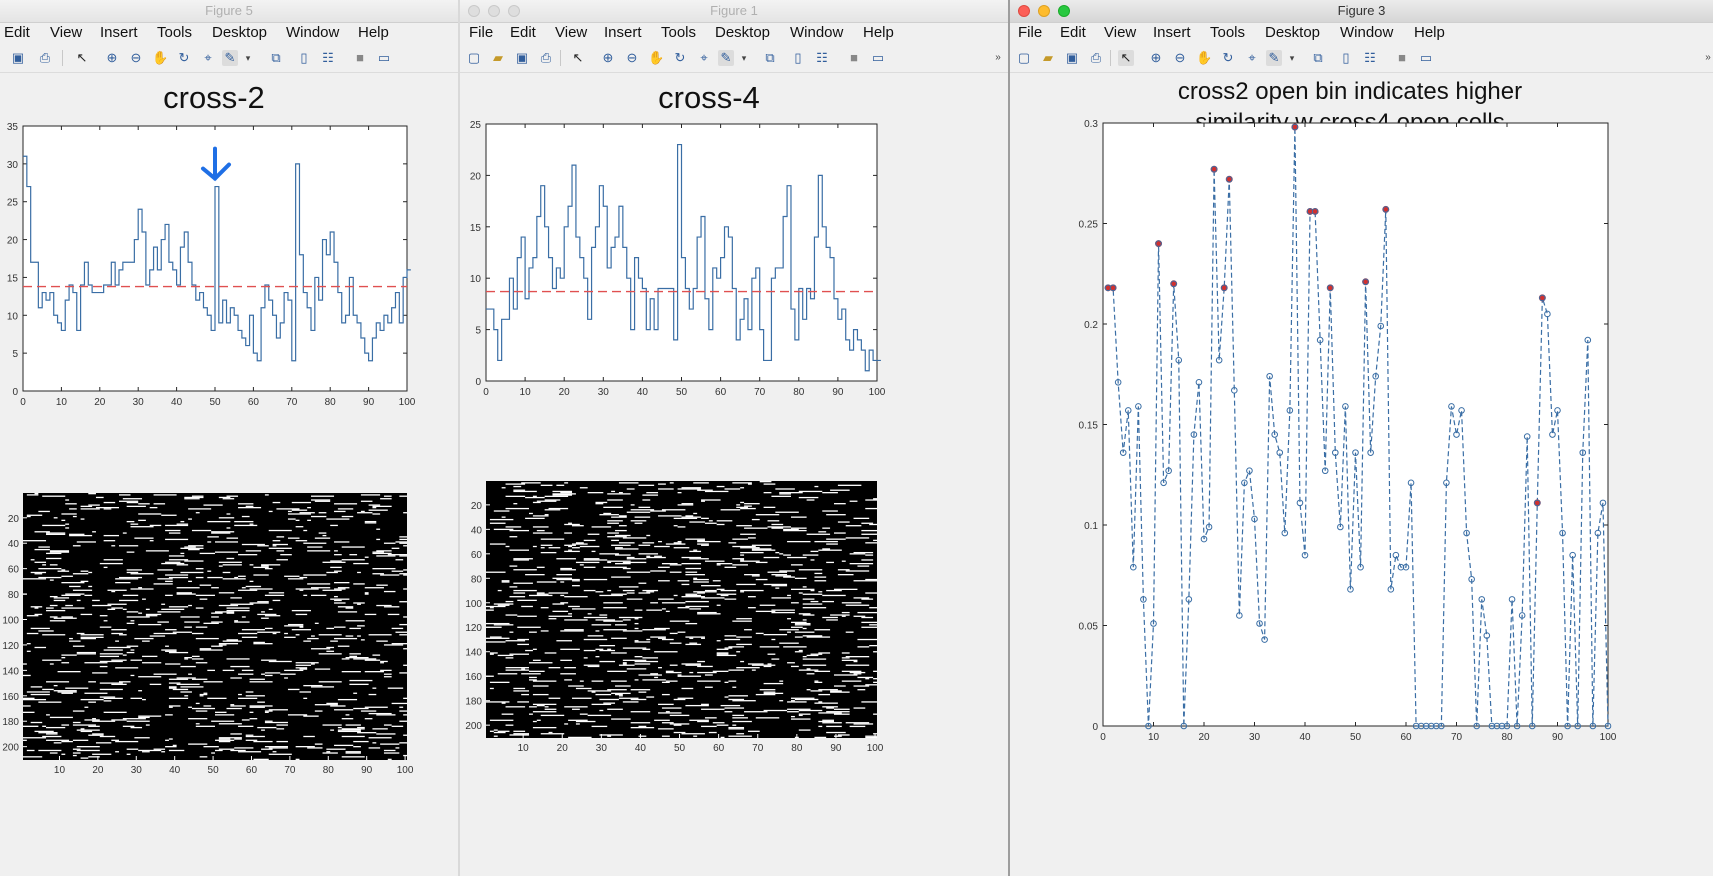 The image size is (1713, 876). Describe the element at coordinates (1361, 11) in the screenshot. I see `figure3-titlebar: Figure 3` at that location.